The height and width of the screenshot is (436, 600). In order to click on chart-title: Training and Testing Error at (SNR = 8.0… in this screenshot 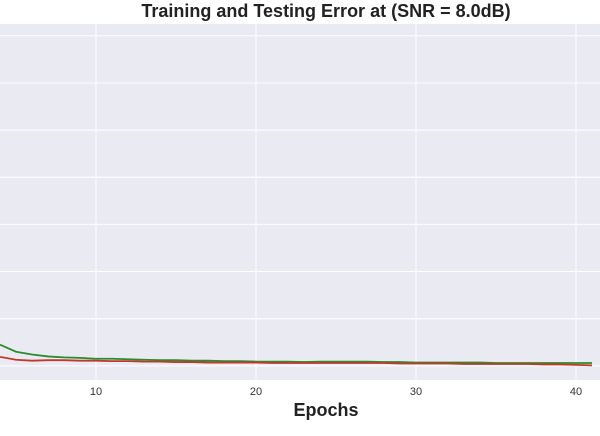, I will do `click(325, 11)`.